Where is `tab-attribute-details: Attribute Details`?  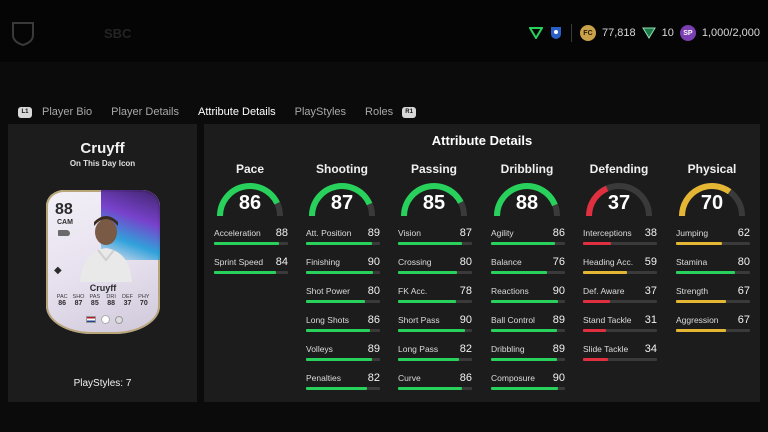
tab-attribute-details: Attribute Details is located at coordinates (237, 112).